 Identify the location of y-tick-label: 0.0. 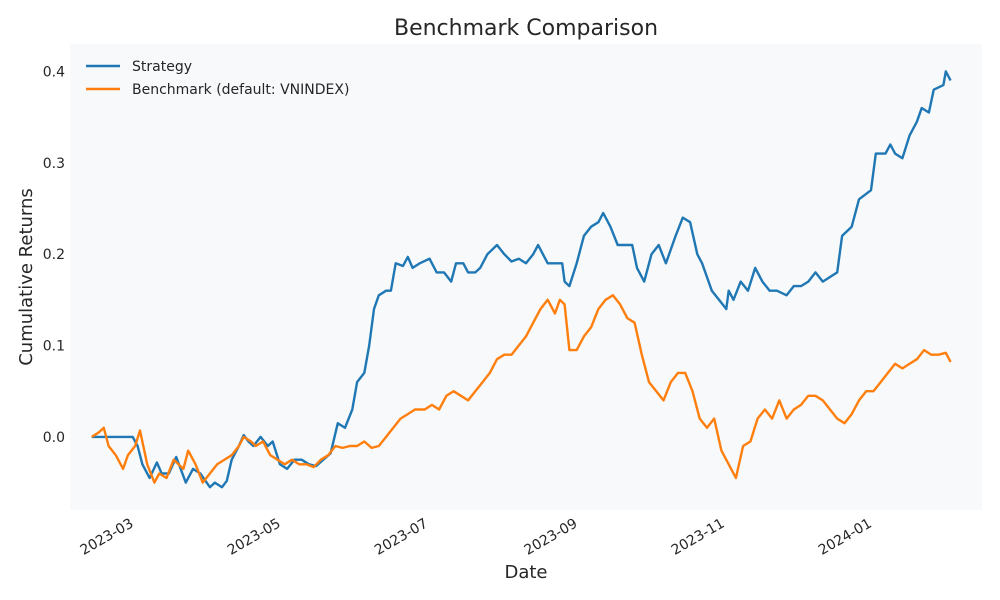
(54, 438).